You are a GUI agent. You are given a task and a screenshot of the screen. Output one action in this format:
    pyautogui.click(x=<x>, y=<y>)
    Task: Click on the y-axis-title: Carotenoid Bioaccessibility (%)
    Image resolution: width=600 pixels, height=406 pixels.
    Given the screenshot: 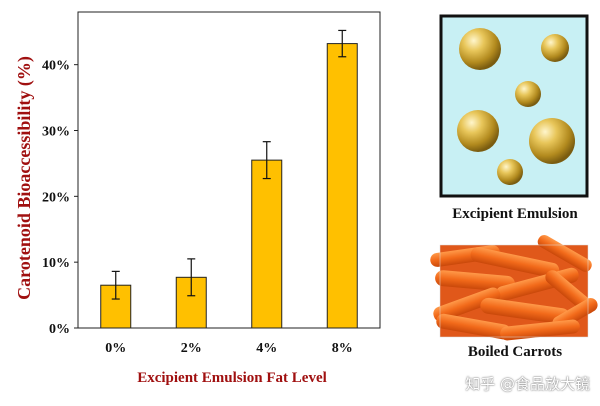 What is the action you would take?
    pyautogui.click(x=24, y=178)
    